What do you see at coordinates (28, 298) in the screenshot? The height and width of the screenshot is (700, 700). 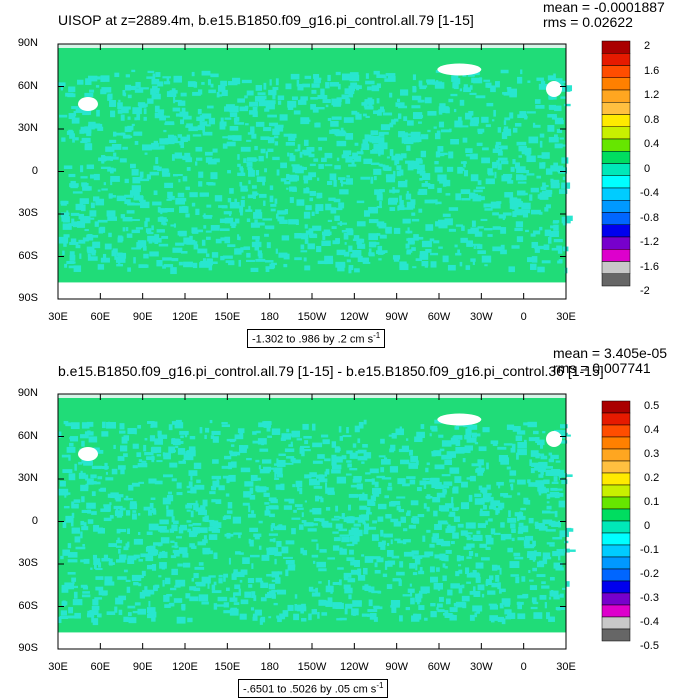 I see `lat-label: 90S` at bounding box center [28, 298].